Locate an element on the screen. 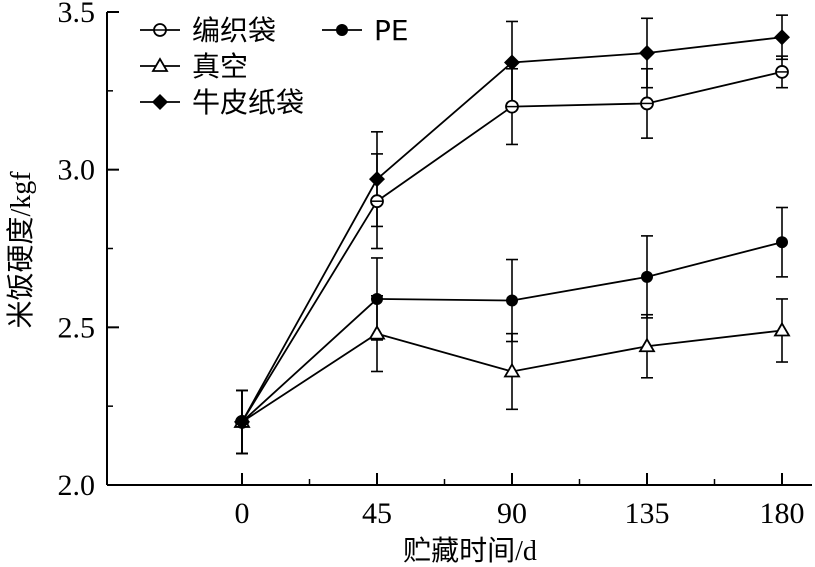 The image size is (815, 567). x-ticks: 0 45 90 135 180 is located at coordinates (520, 501).